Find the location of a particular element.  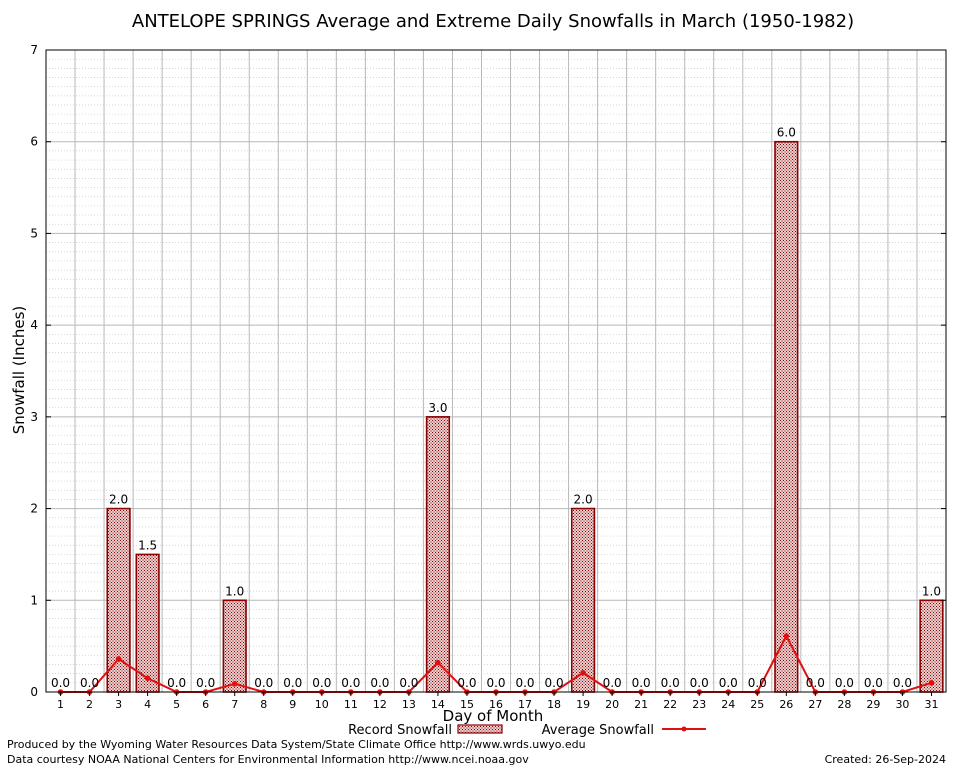

data-label-day-23: 0.0 is located at coordinates (699, 683).